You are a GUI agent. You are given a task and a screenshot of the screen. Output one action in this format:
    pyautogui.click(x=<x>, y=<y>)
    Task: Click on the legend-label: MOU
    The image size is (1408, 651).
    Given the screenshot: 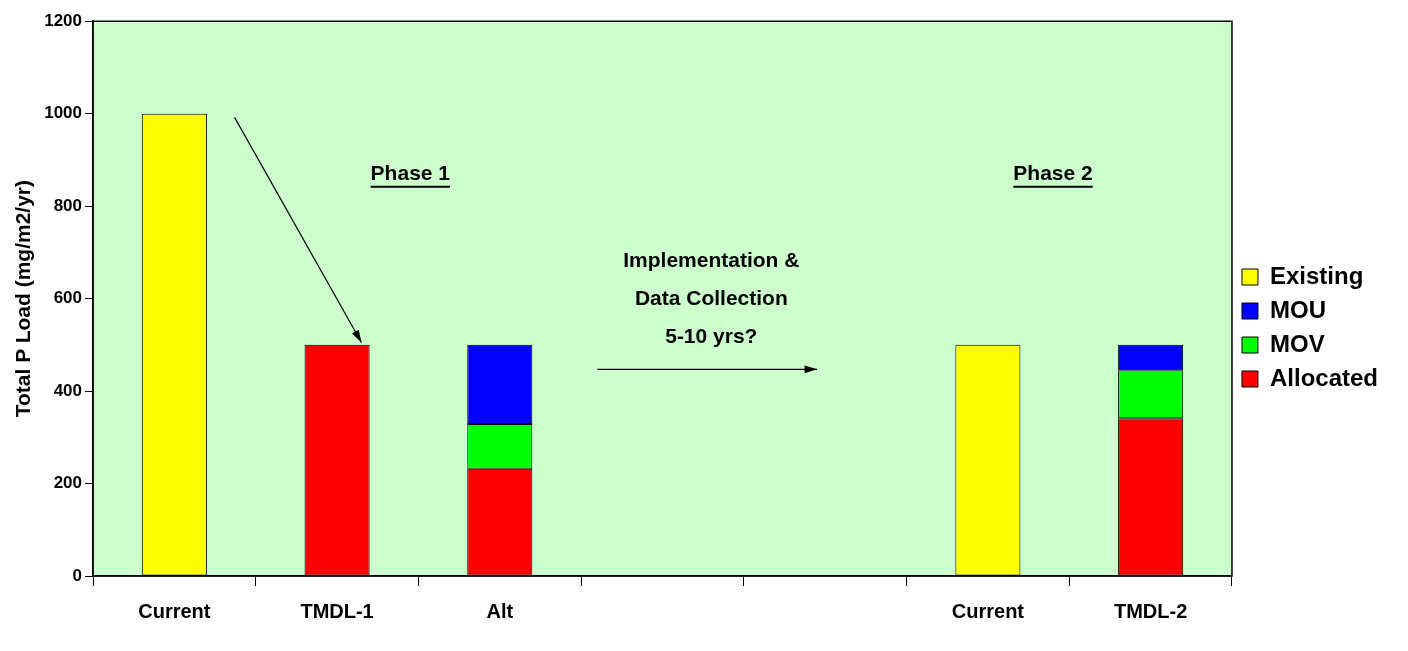 What is the action you would take?
    pyautogui.click(x=1297, y=309)
    